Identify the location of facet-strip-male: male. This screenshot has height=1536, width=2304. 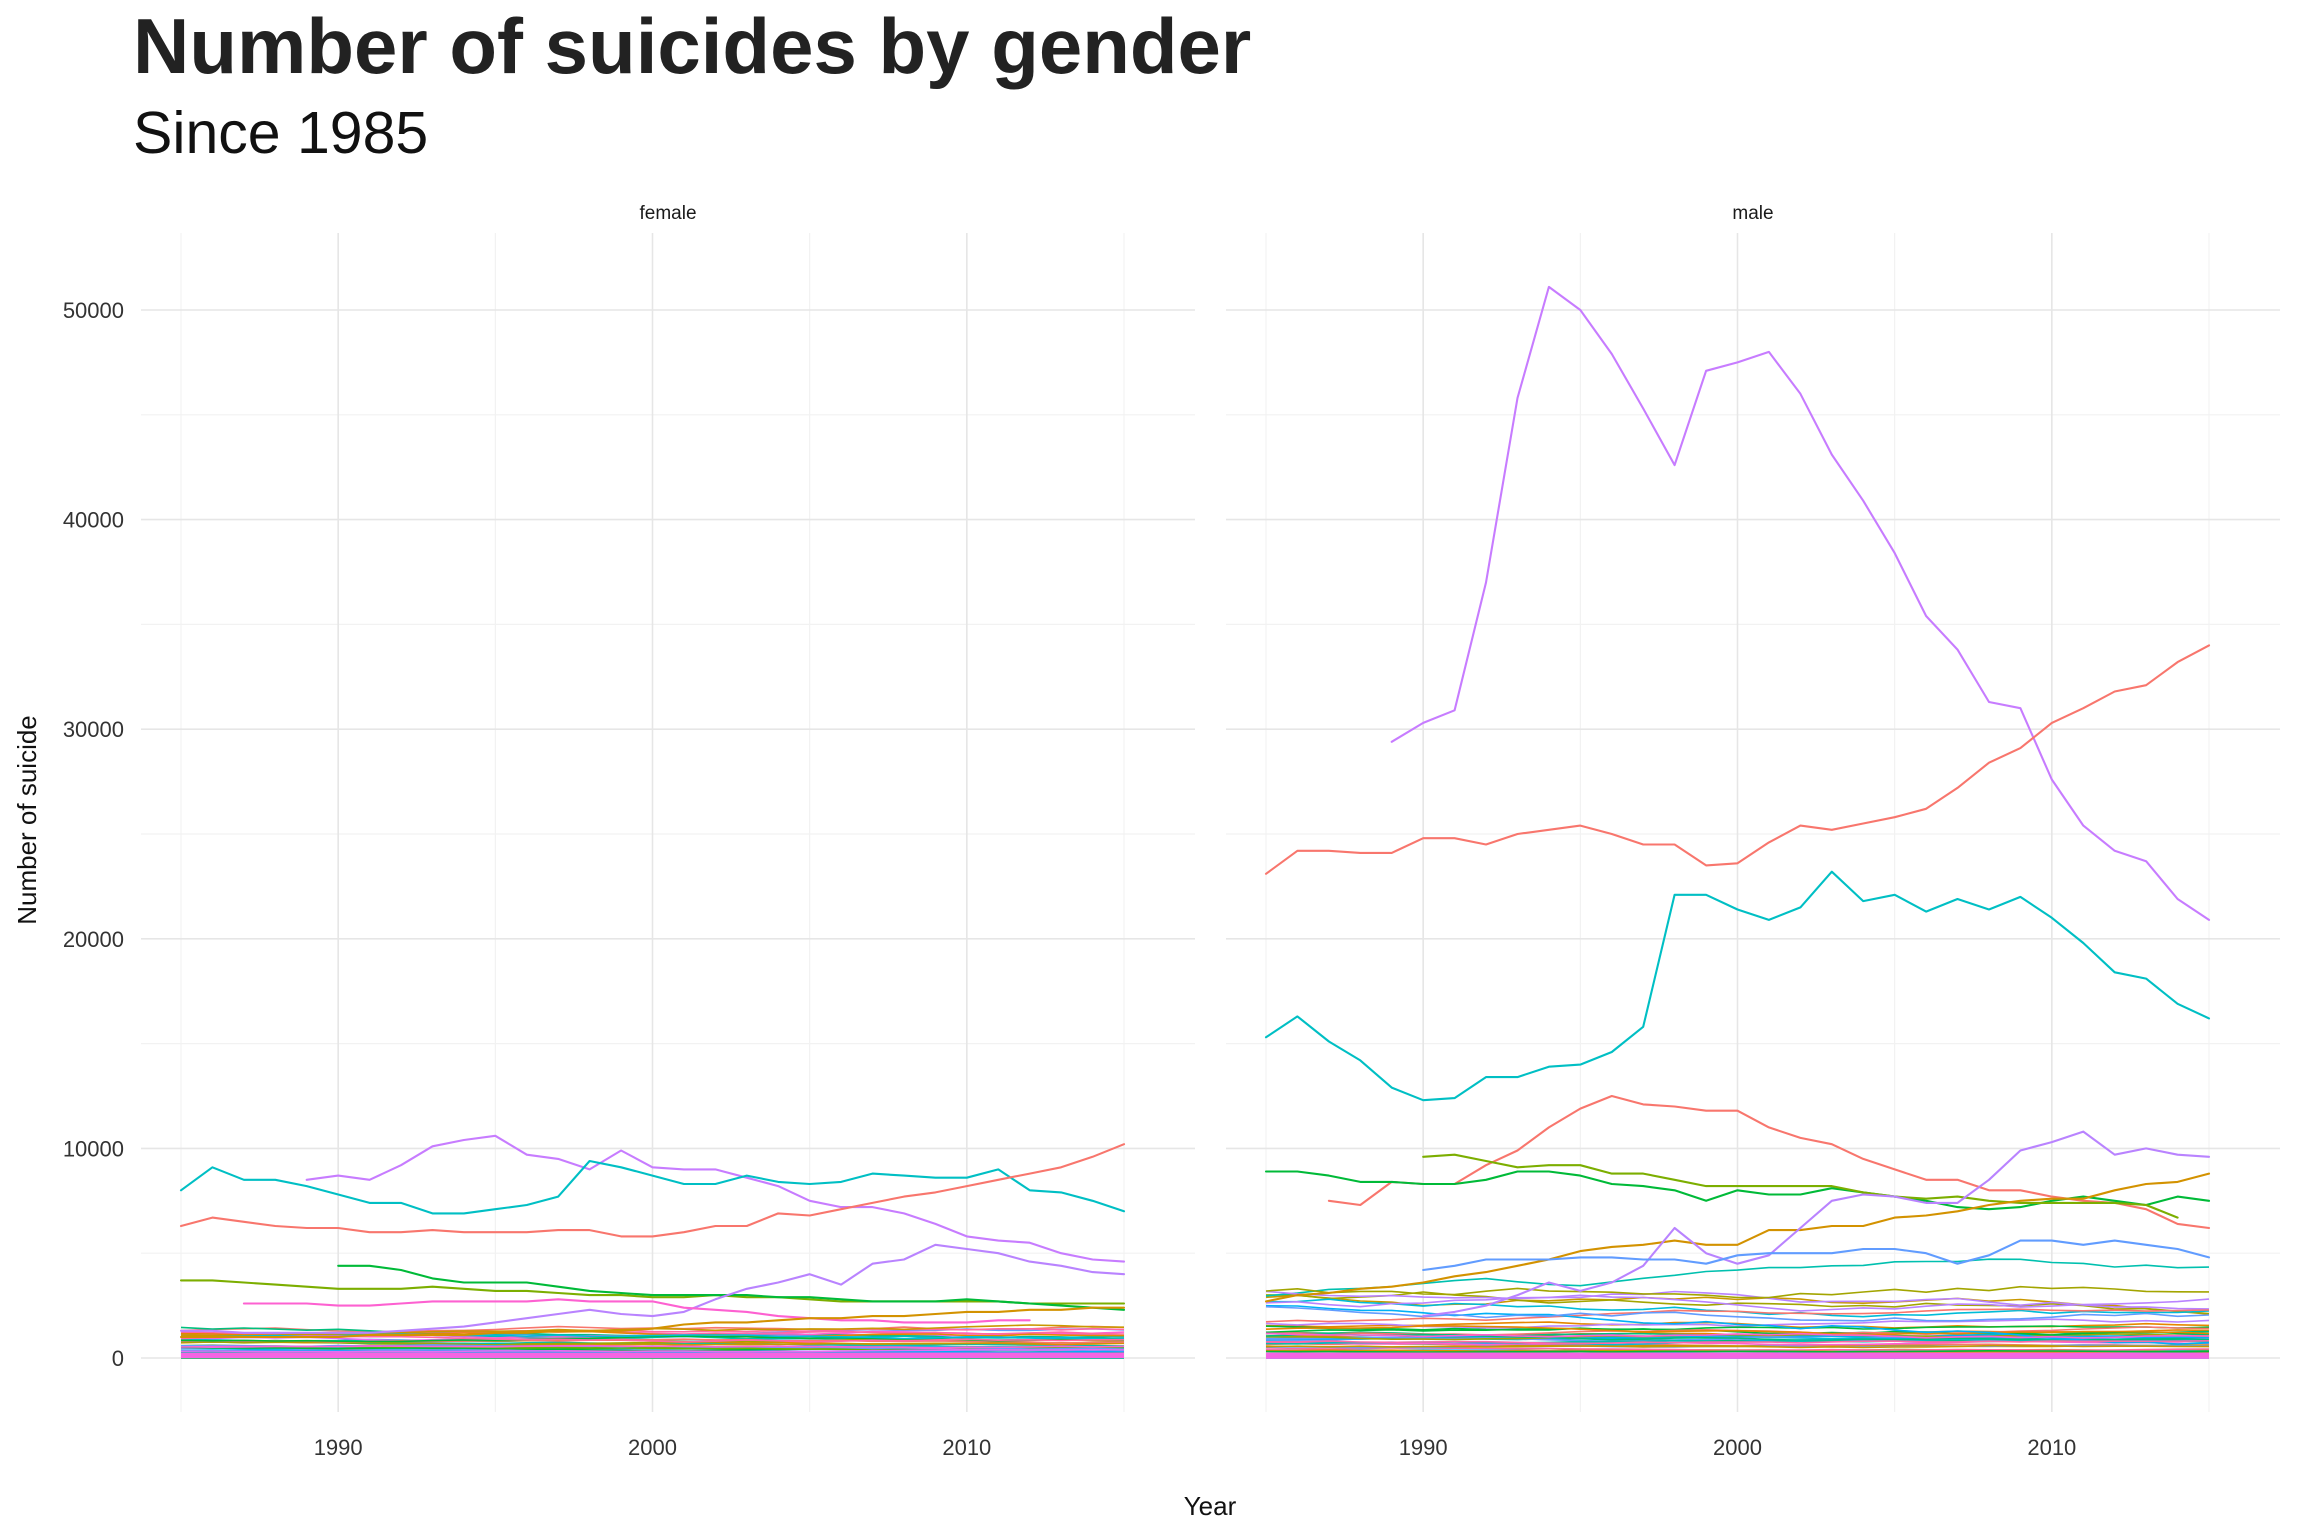
(1752, 213).